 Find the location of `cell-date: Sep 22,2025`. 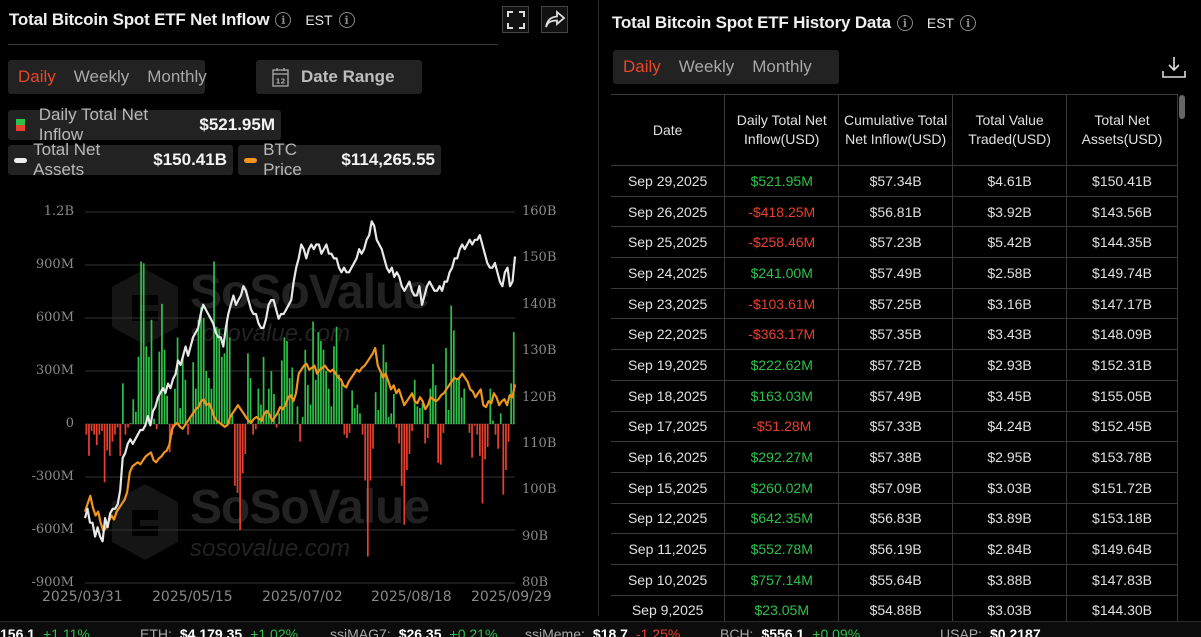

cell-date: Sep 22,2025 is located at coordinates (668, 334).